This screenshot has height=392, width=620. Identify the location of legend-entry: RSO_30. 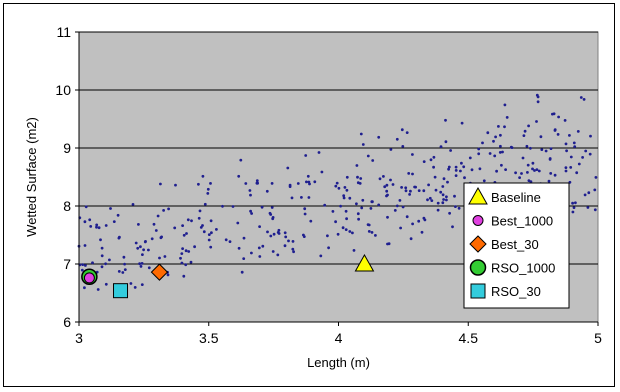
(516, 291).